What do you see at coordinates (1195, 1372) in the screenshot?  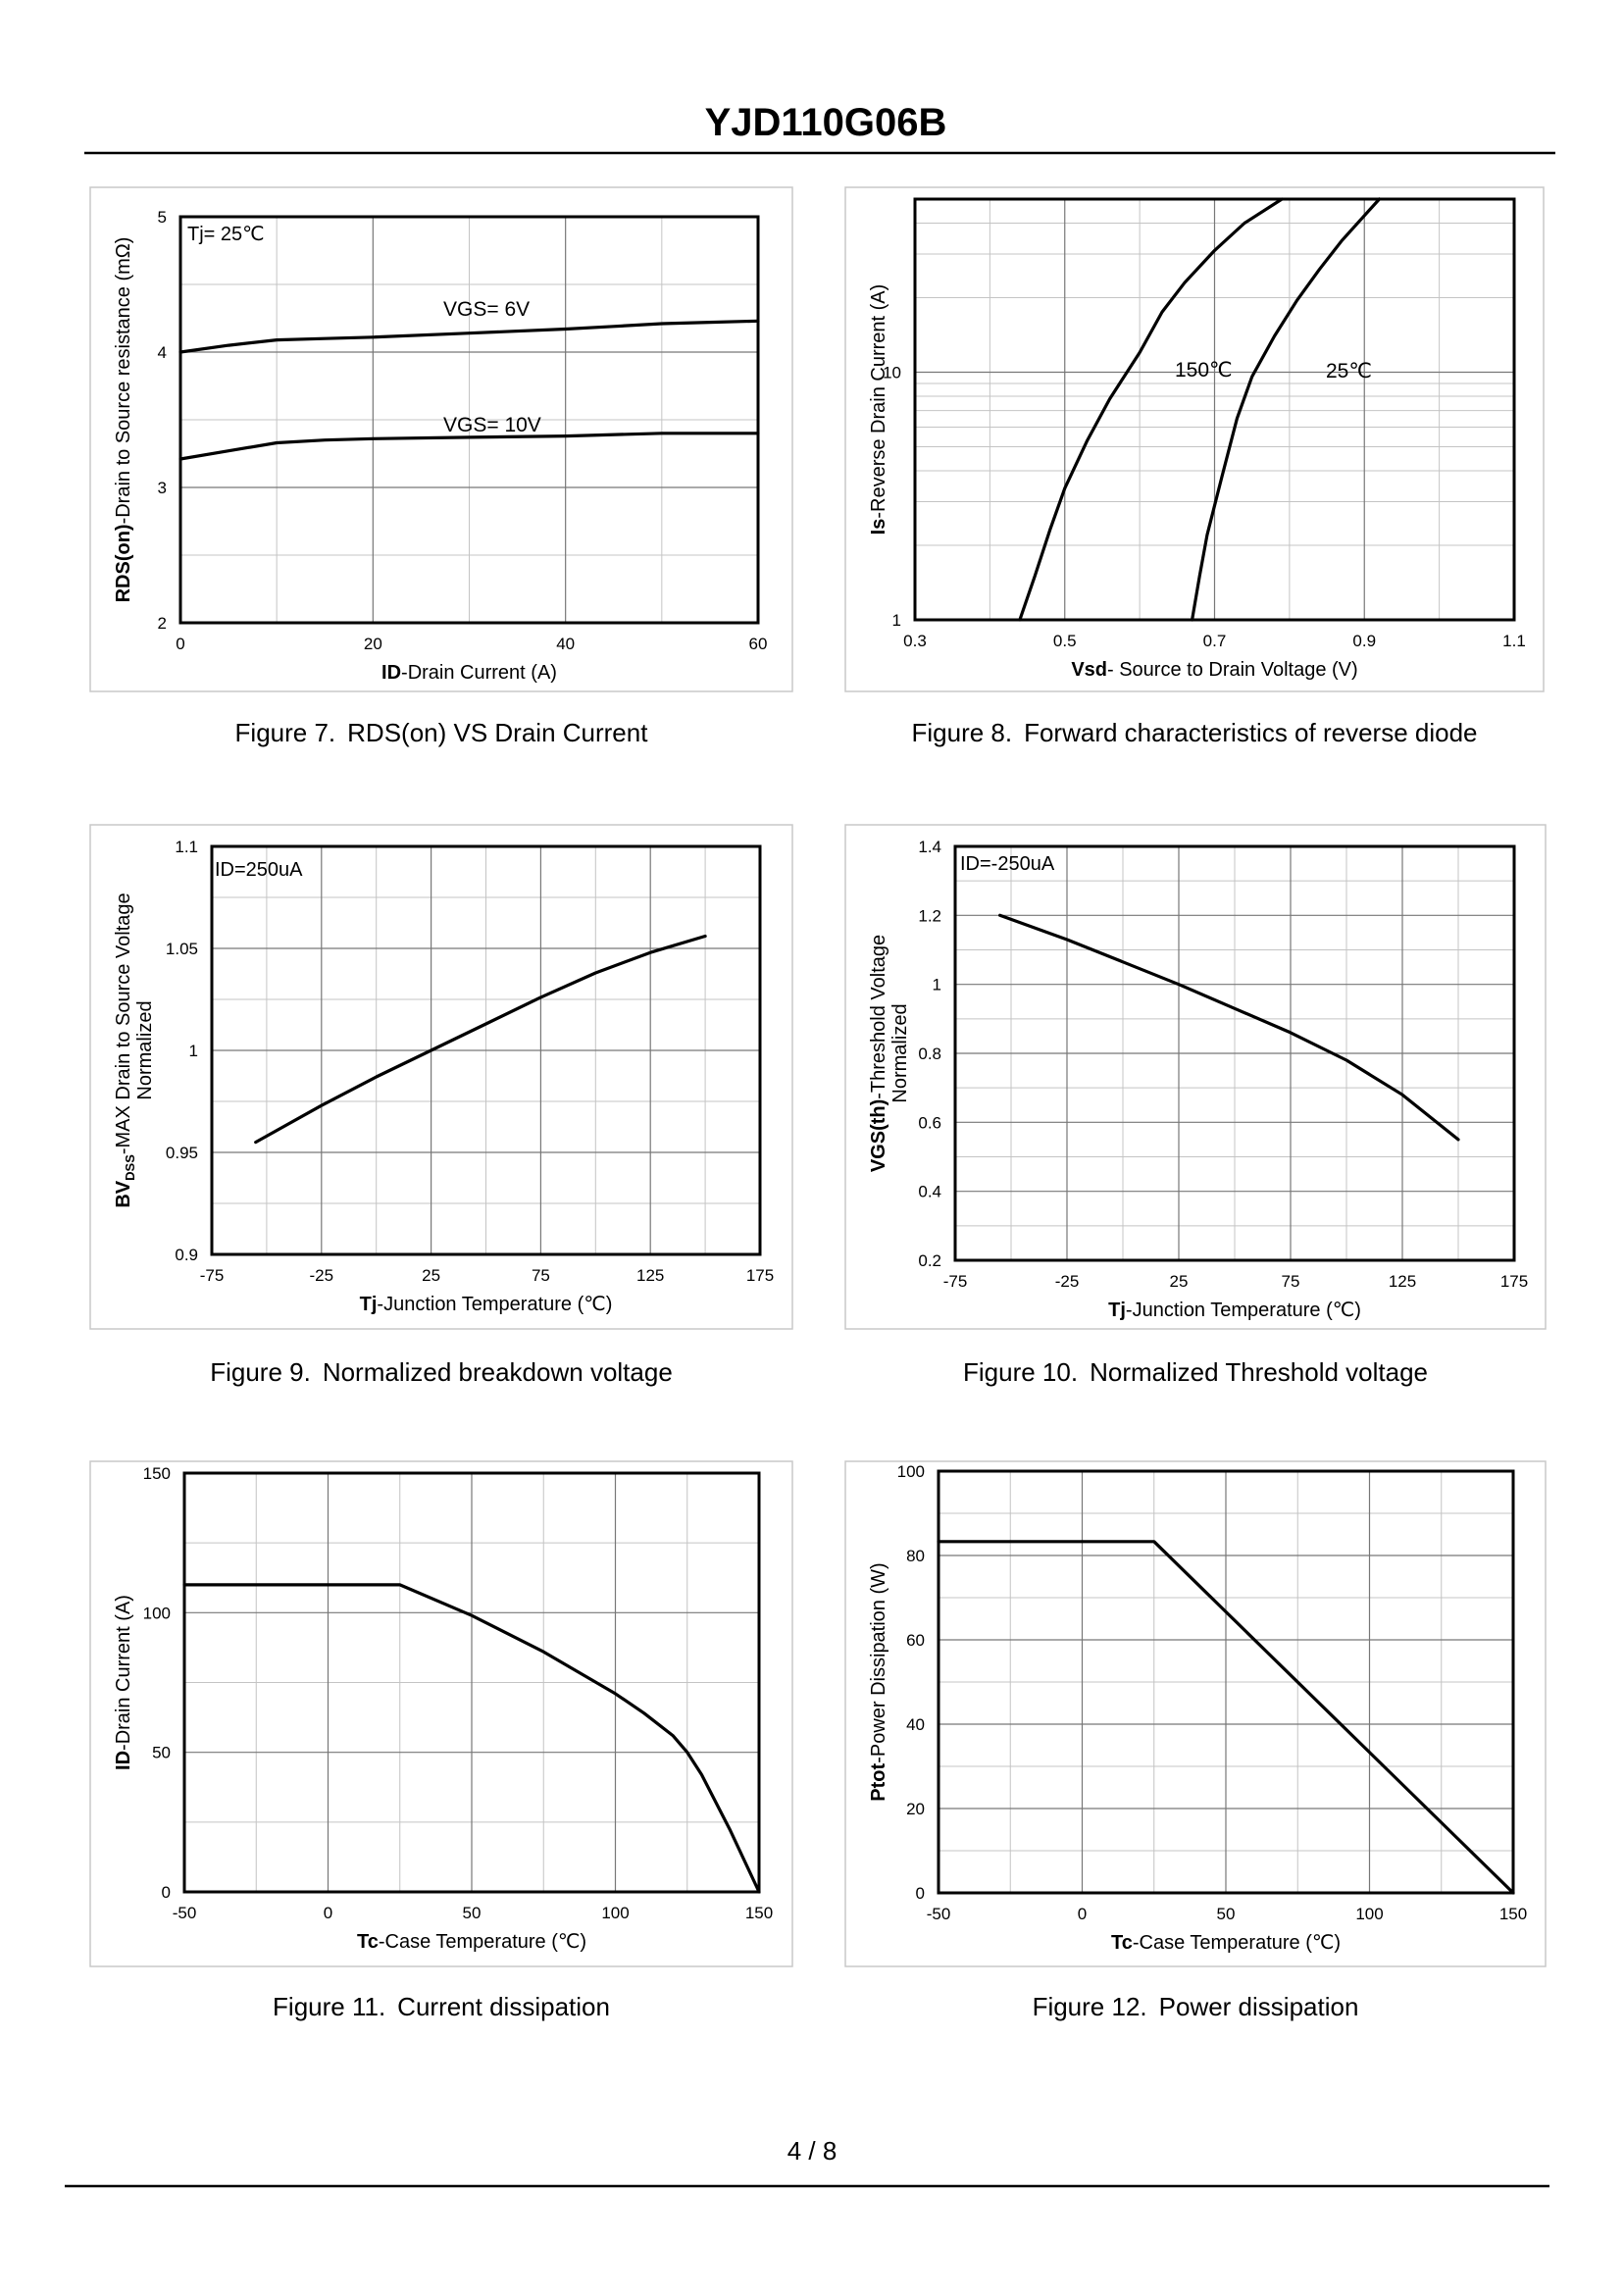 I see `figure-caption: Figure 10. Normalized Threshold voltage` at bounding box center [1195, 1372].